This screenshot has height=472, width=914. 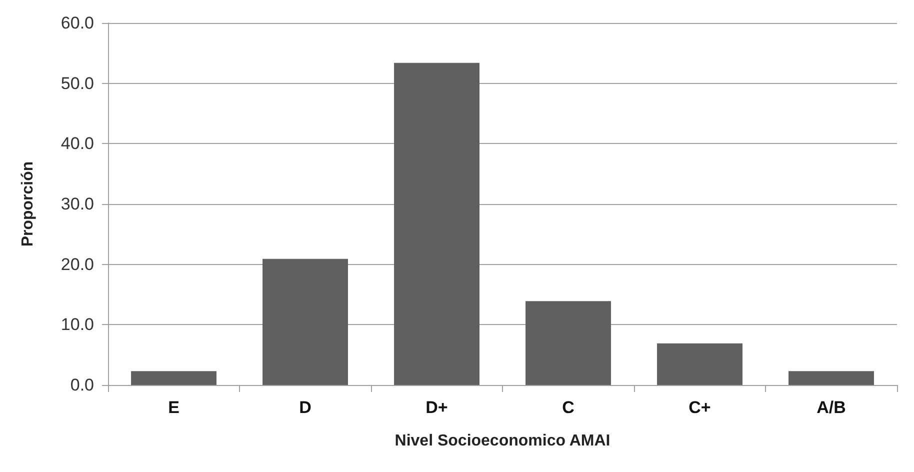 What do you see at coordinates (82, 385) in the screenshot?
I see `y-tick-label: 0.0` at bounding box center [82, 385].